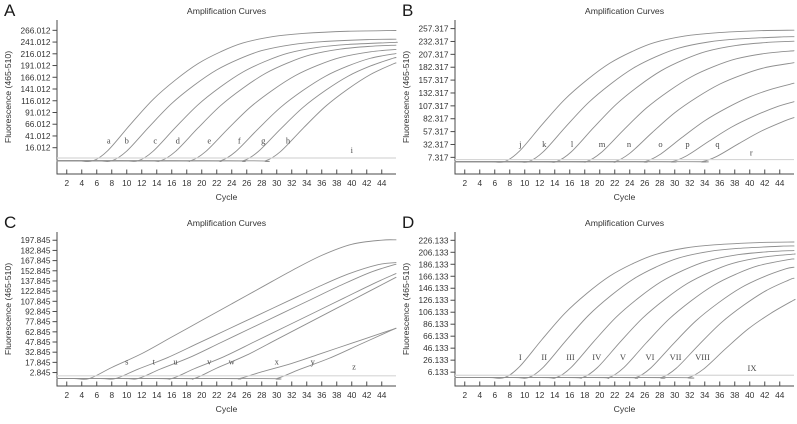 Image resolution: width=797 pixels, height=424 pixels. I want to click on panel-B-x-tick-label: 40, so click(750, 183).